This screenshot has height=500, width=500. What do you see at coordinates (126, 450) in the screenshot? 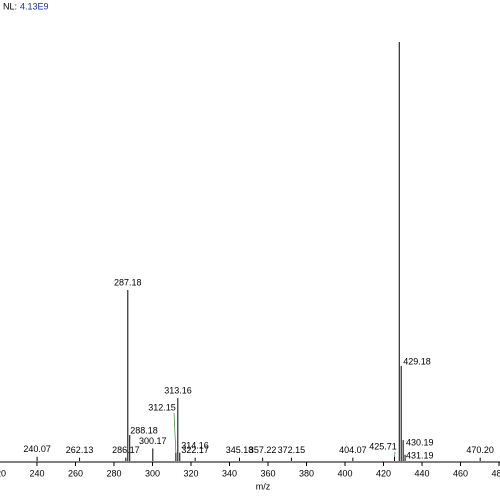
I see `peak-label: 286.17` at bounding box center [126, 450].